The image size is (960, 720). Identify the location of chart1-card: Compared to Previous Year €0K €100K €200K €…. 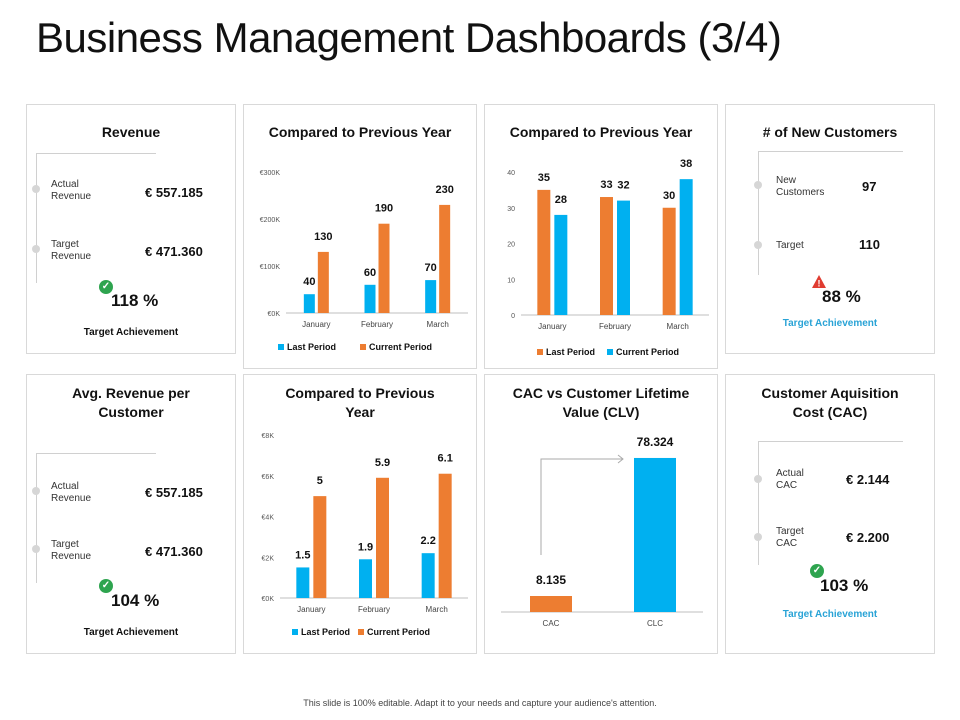
(360, 236).